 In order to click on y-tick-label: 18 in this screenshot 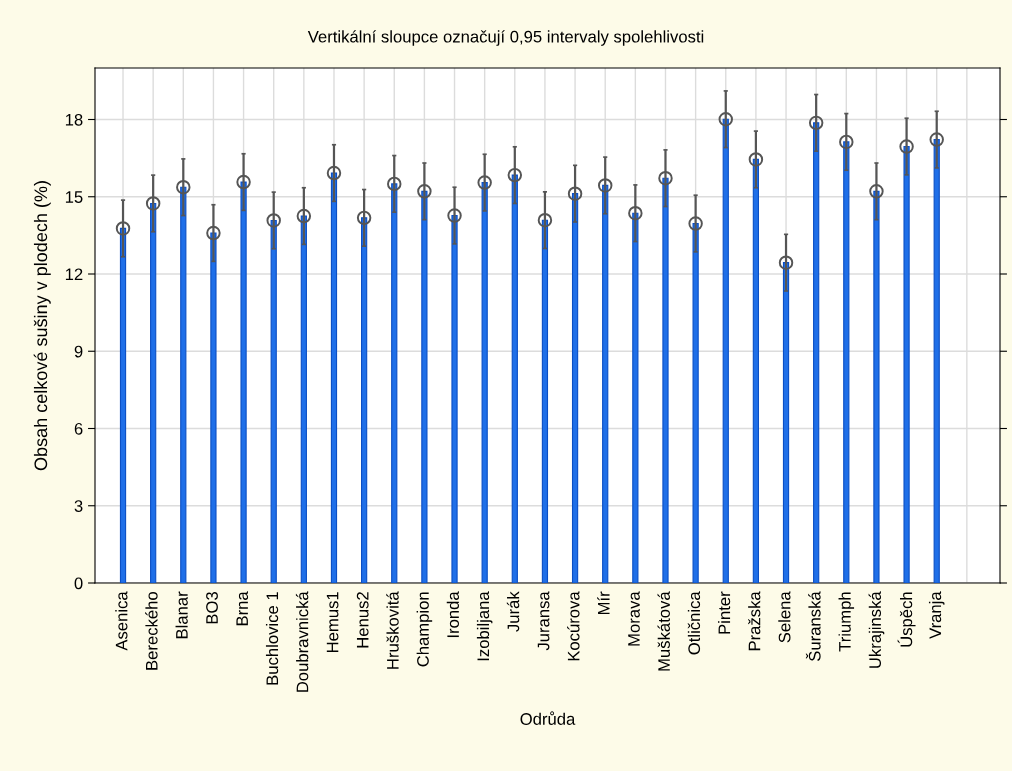, I will do `click(74, 119)`.